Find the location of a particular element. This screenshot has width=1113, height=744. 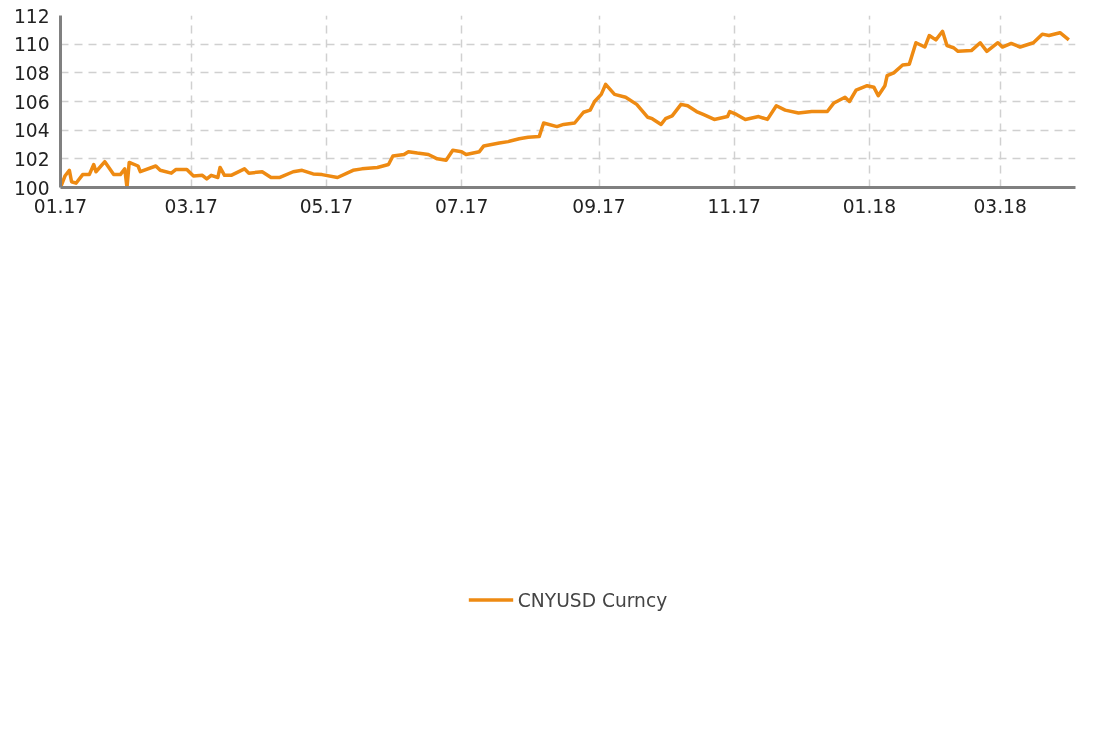

y-tick-label: 102 is located at coordinates (31, 159).